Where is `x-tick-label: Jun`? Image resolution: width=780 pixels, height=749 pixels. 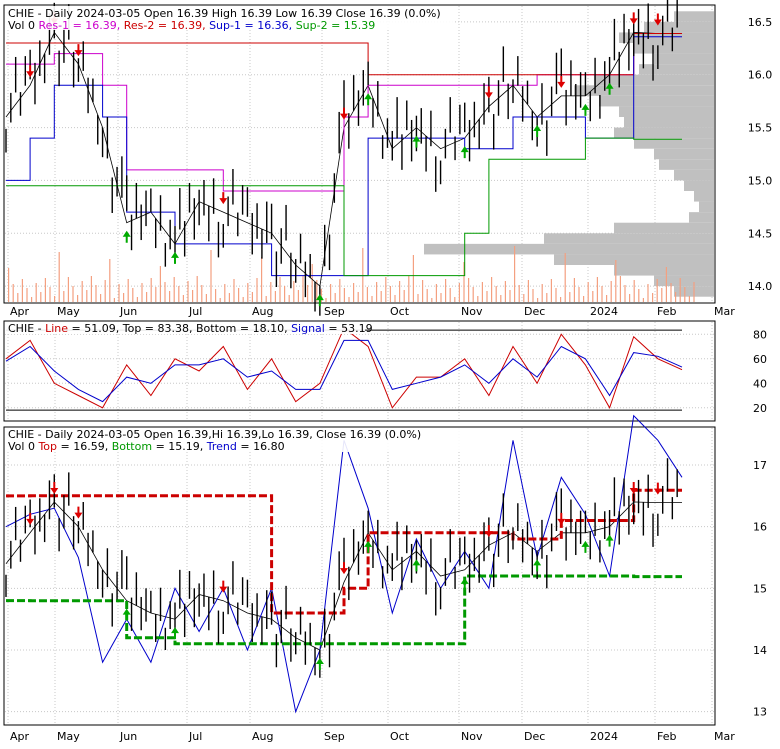
x-tick-label: Jun is located at coordinates (128, 736).